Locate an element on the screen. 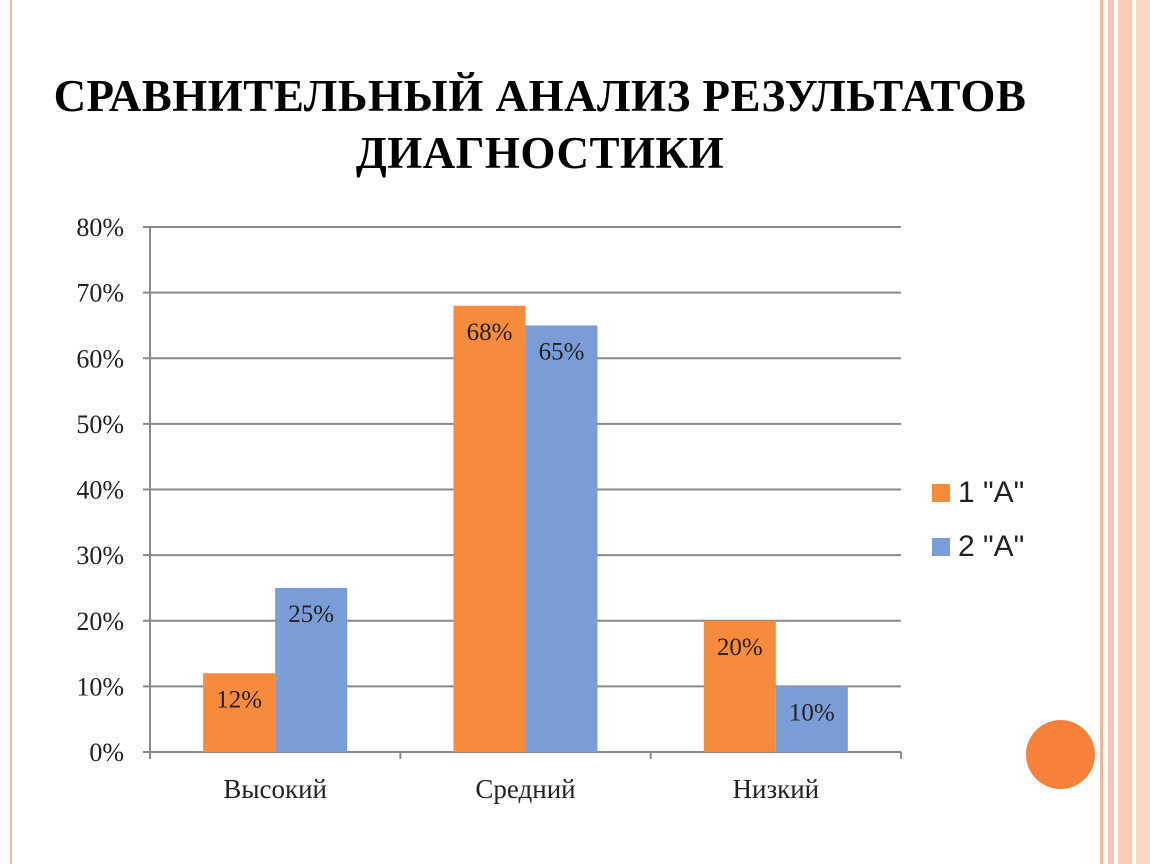 The width and height of the screenshot is (1150, 864). legend-item-series-1: 1 "А" is located at coordinates (978, 493).